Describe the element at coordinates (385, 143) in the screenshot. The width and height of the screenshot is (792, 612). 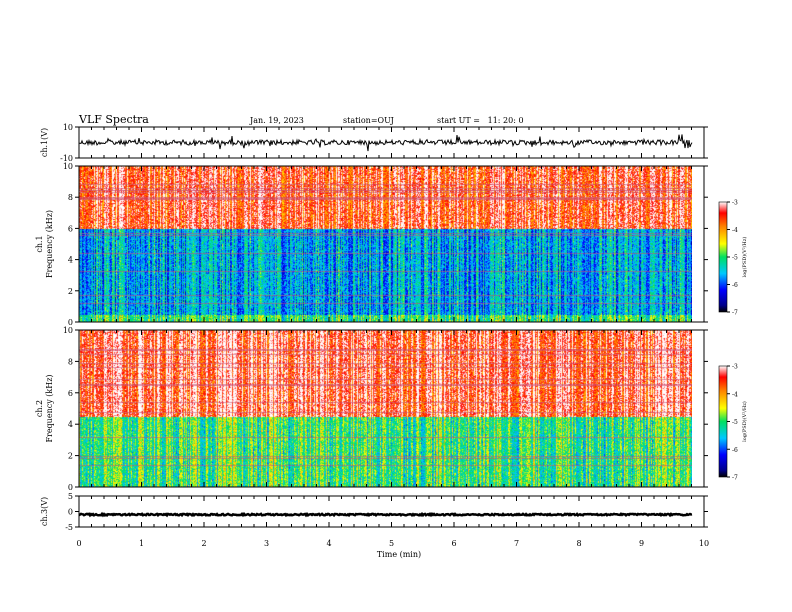
I see `ch1-voltage-trace` at that location.